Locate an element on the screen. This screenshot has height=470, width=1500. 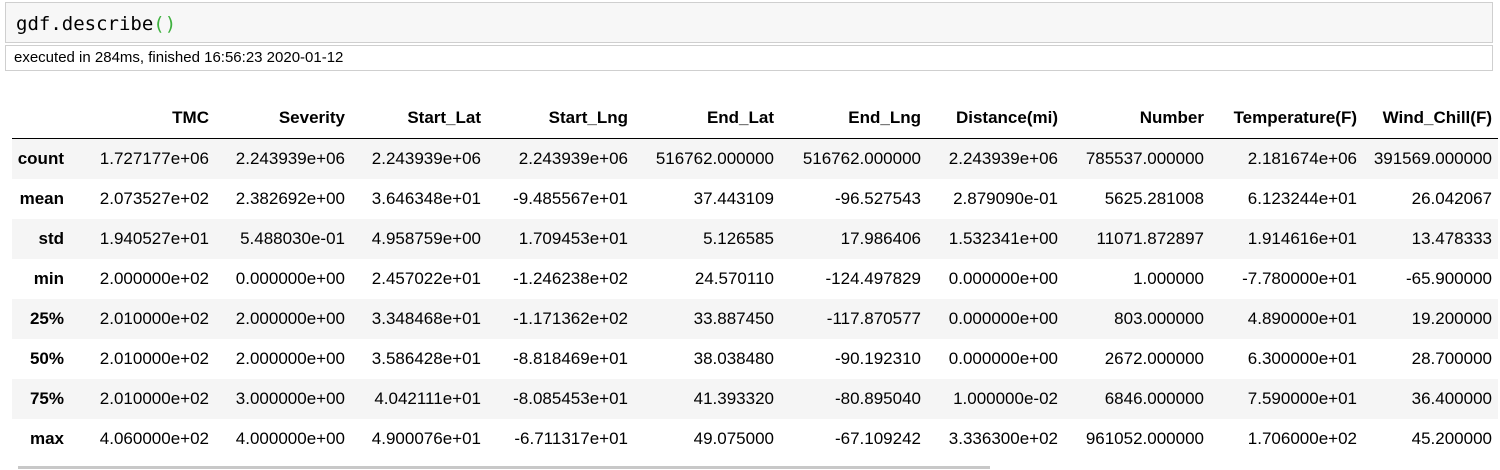
table-cell: 391569.000000 is located at coordinates (1432, 158).